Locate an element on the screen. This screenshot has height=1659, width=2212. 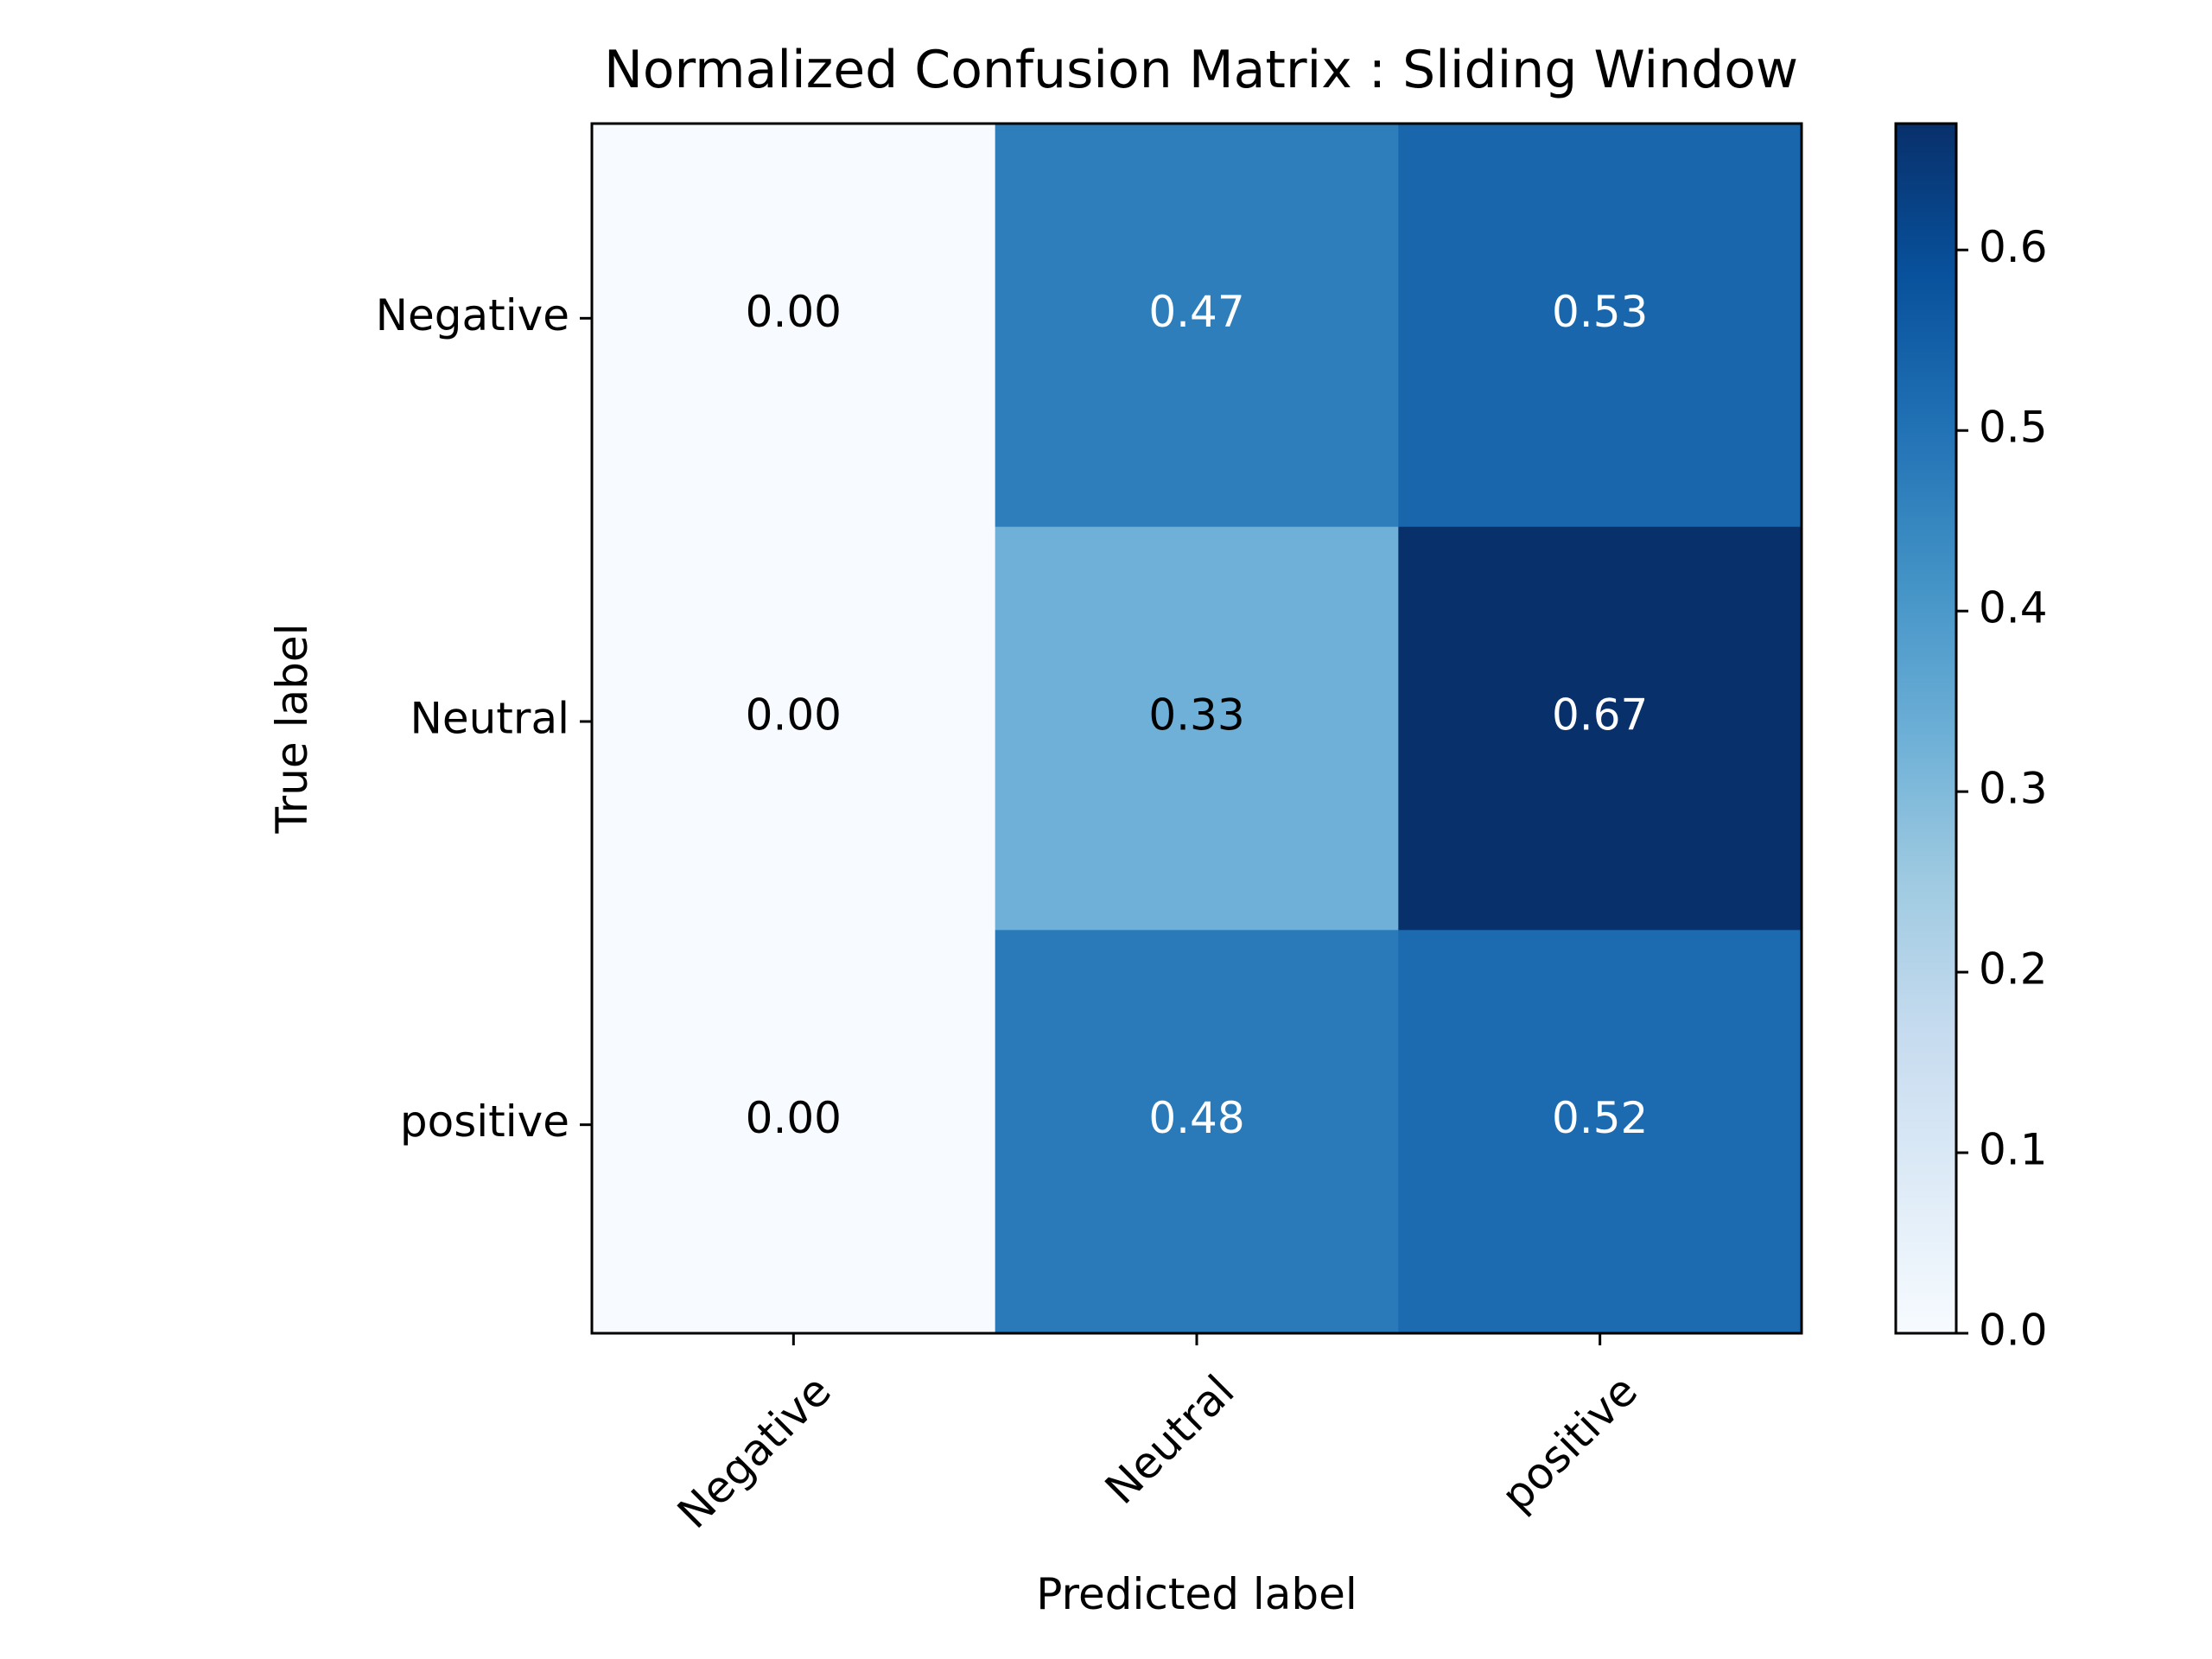
colorbar is located at coordinates (1926, 728).